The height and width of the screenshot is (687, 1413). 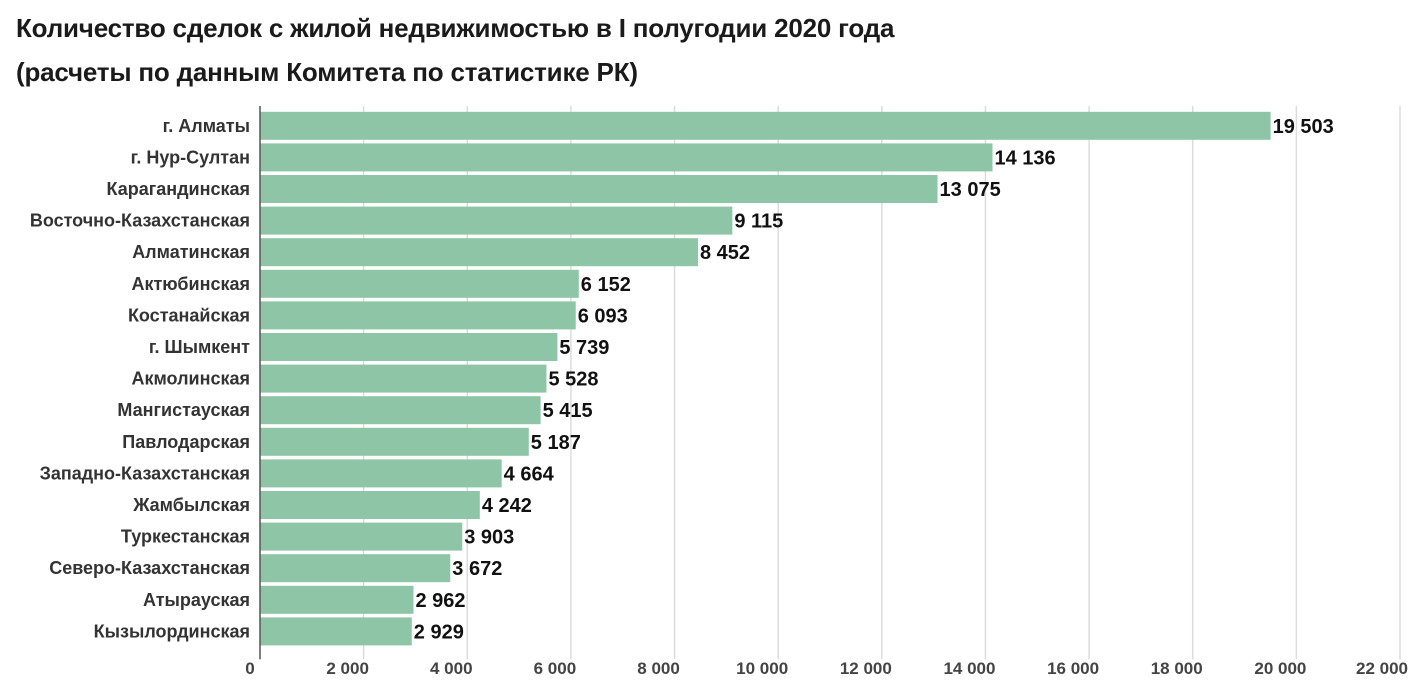 What do you see at coordinates (140, 221) in the screenshot?
I see `category-label: Восточно-Казахстанская` at bounding box center [140, 221].